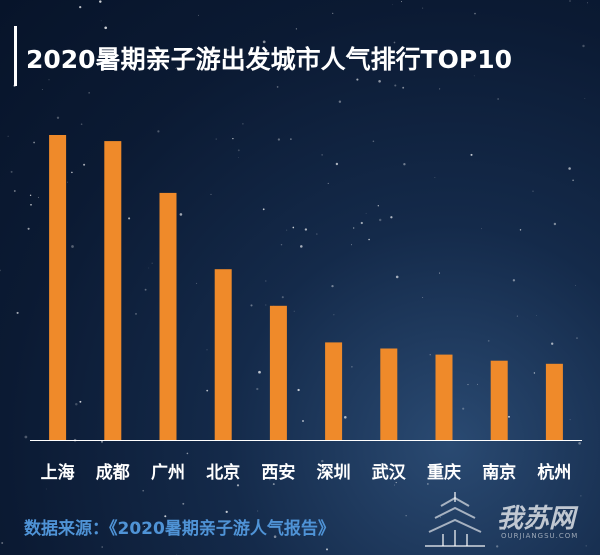  I want to click on tower-logo-icon, so click(455, 519).